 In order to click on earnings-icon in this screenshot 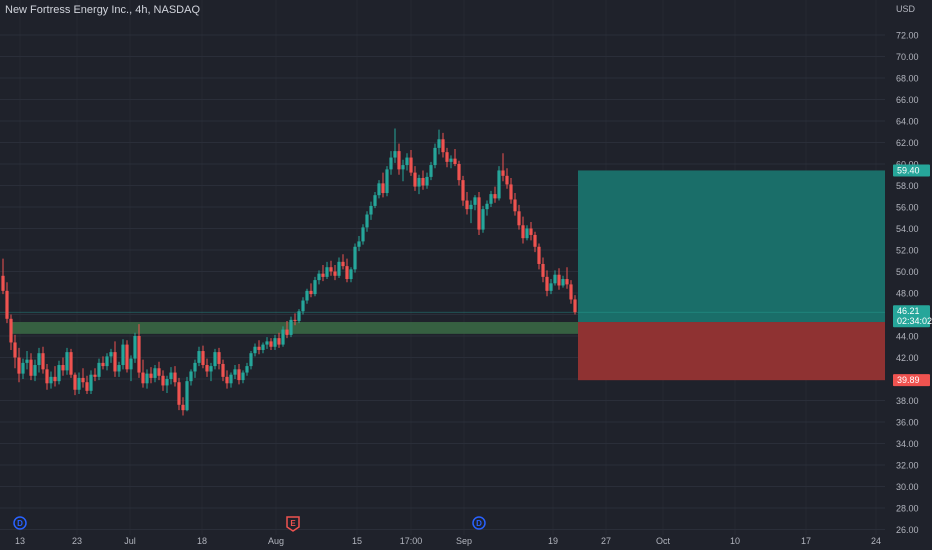, I will do `click(293, 524)`.